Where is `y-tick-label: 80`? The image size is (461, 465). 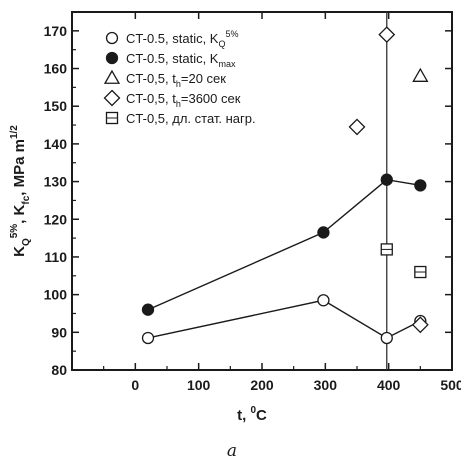 y-tick-label: 80 is located at coordinates (59, 370).